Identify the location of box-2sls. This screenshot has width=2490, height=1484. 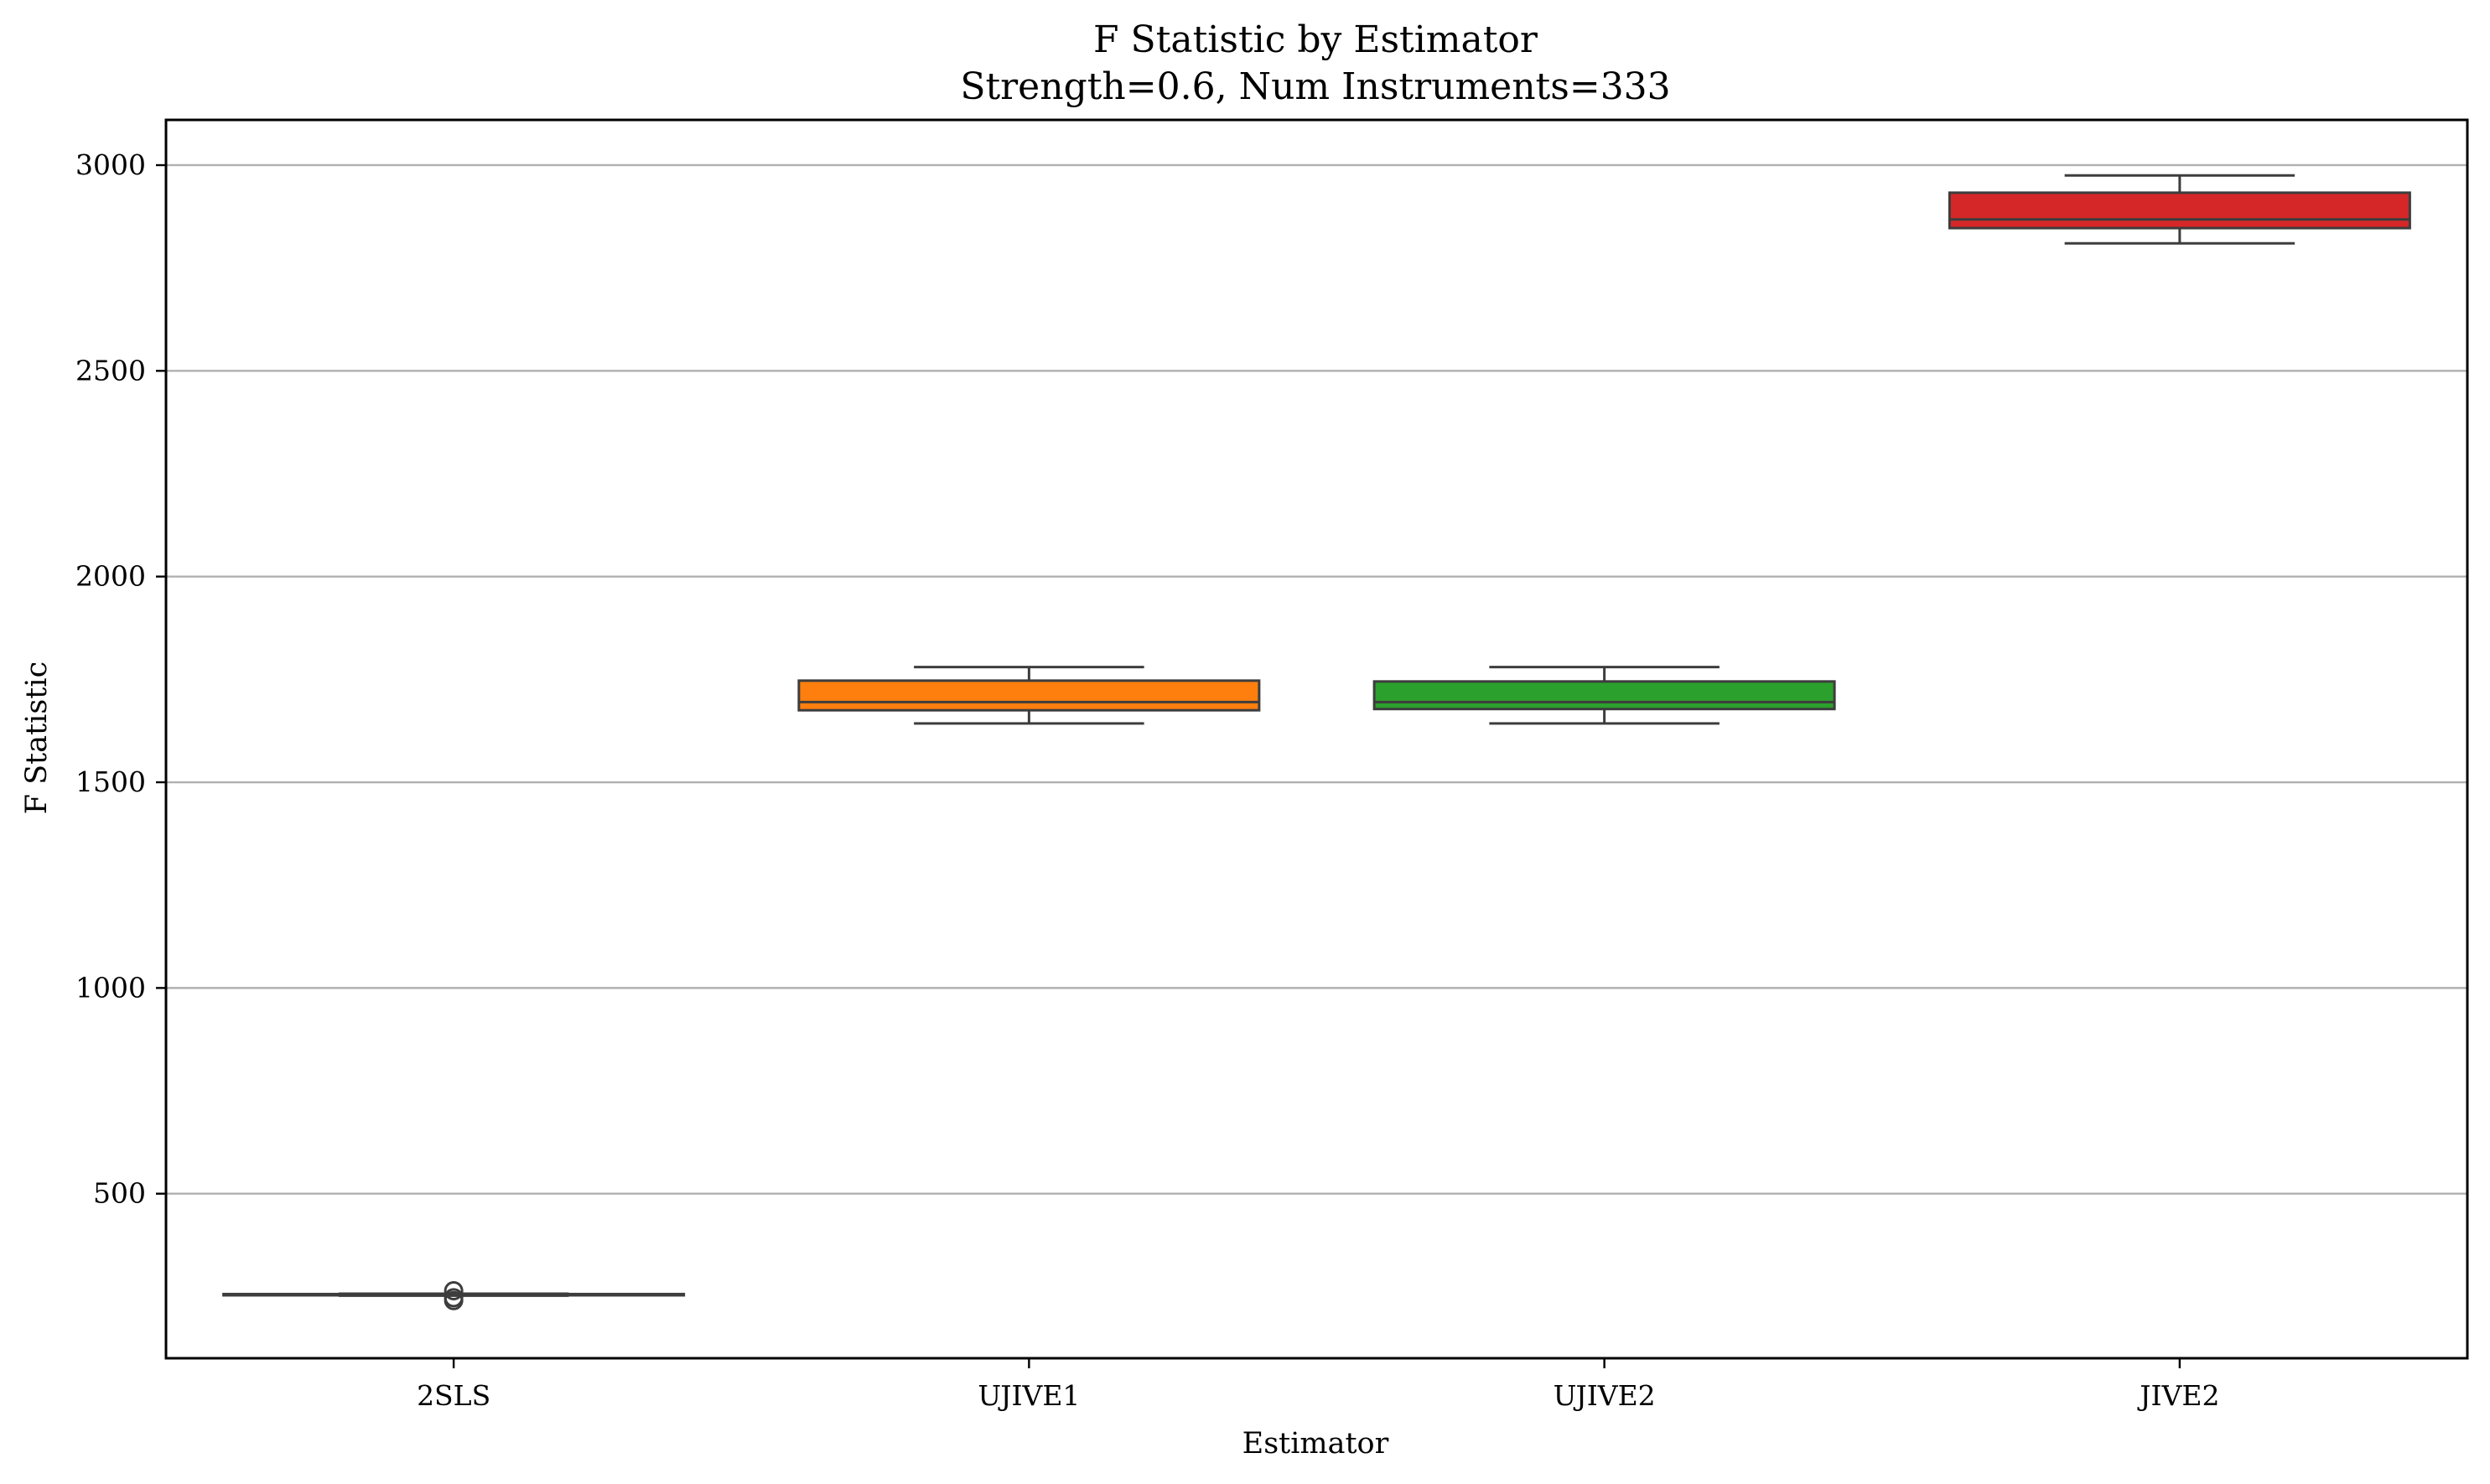
(454, 1295).